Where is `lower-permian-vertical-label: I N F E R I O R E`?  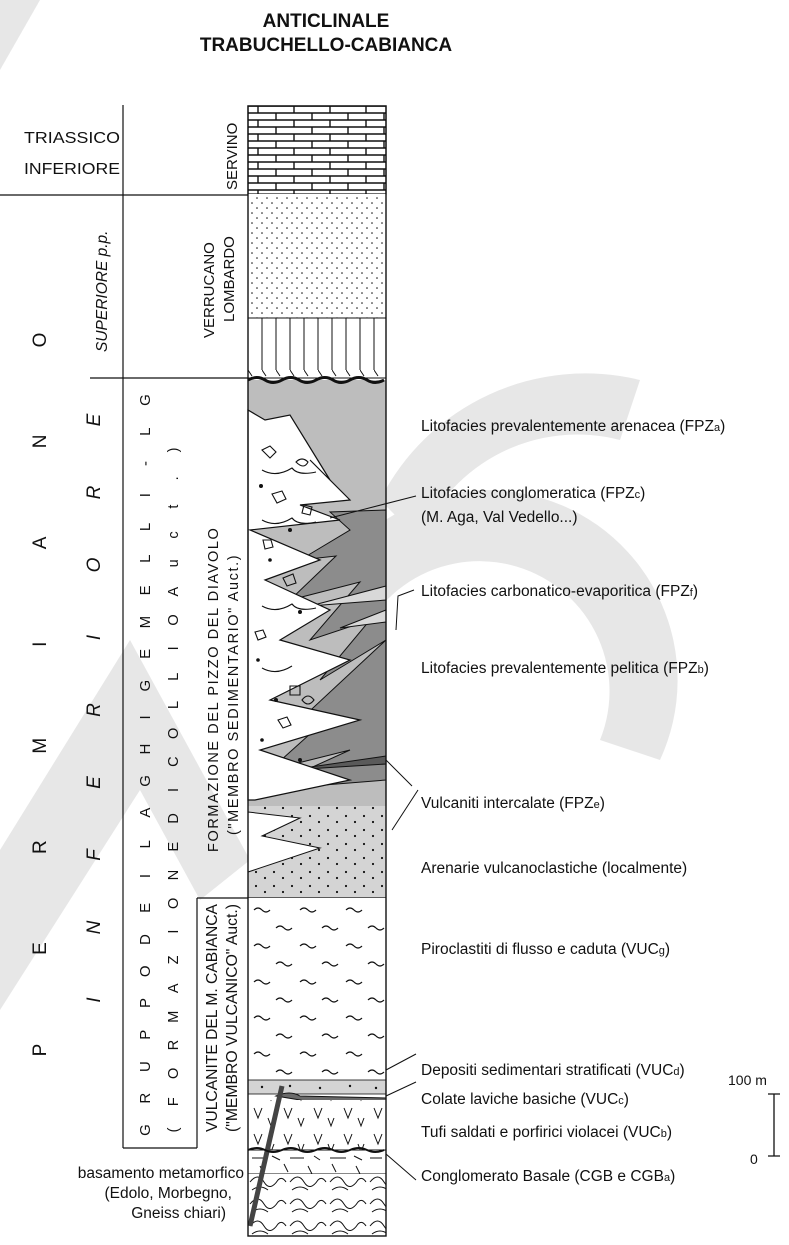
lower-permian-vertical-label: I N F E R I O R E is located at coordinates (94, 707).